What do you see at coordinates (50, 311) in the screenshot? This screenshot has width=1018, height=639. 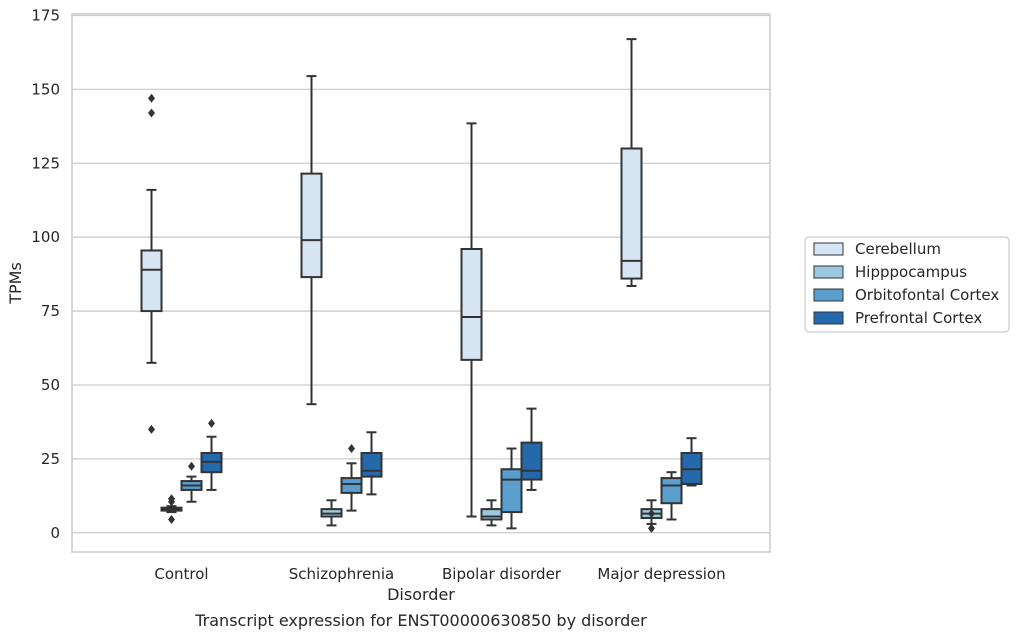 I see `y-tick-label: 75` at bounding box center [50, 311].